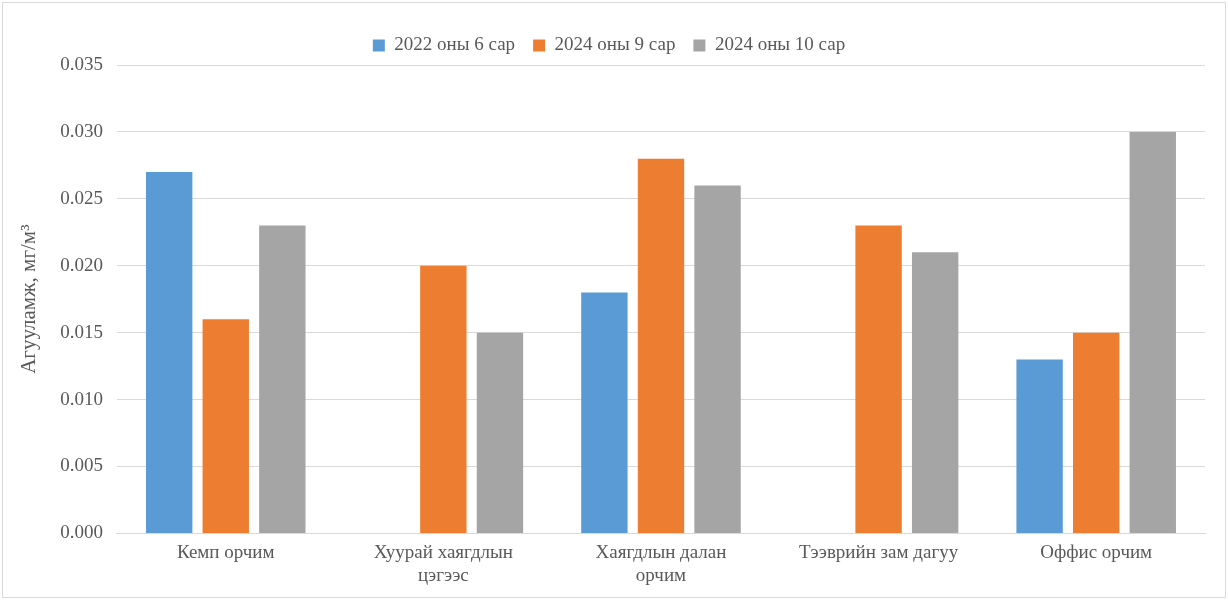 The image size is (1228, 600). What do you see at coordinates (1096, 551) in the screenshot?
I see `x-tick-label: Оффис орчим` at bounding box center [1096, 551].